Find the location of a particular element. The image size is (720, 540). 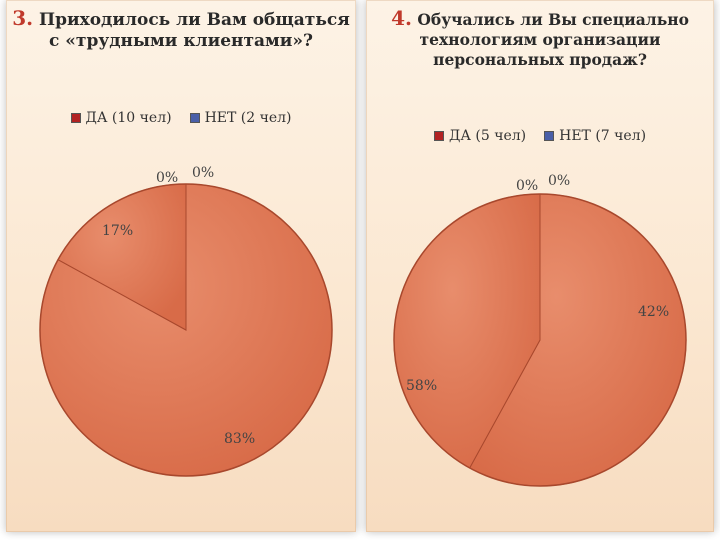

legend-item-da: ДА (10 чел) is located at coordinates (121, 118).